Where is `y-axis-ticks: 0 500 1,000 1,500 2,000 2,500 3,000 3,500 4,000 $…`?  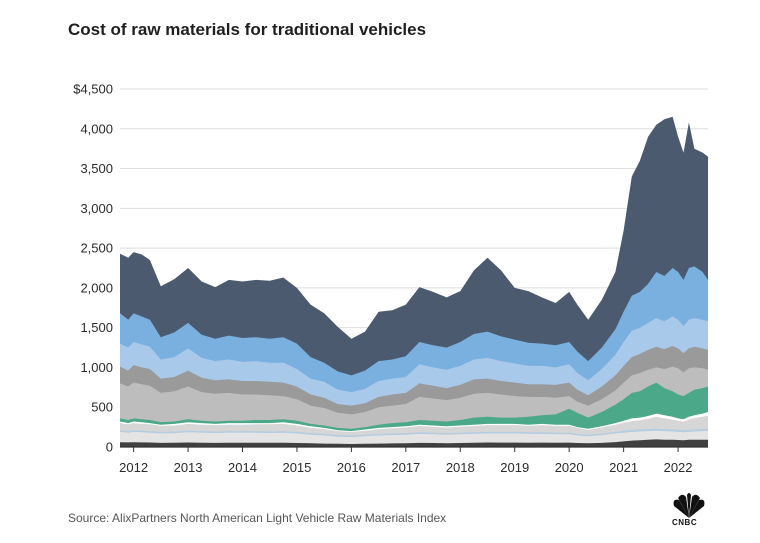
y-axis-ticks: 0 500 1,000 1,500 2,000 2,500 3,000 3,500 4,000 $… is located at coordinates (93, 268).